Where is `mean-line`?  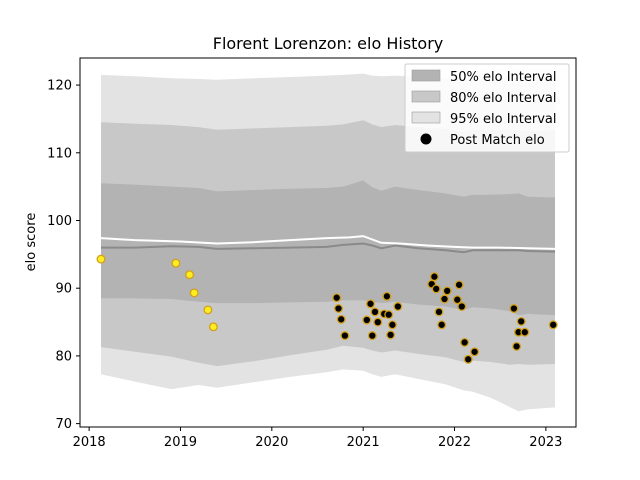 mean-line is located at coordinates (328, 242).